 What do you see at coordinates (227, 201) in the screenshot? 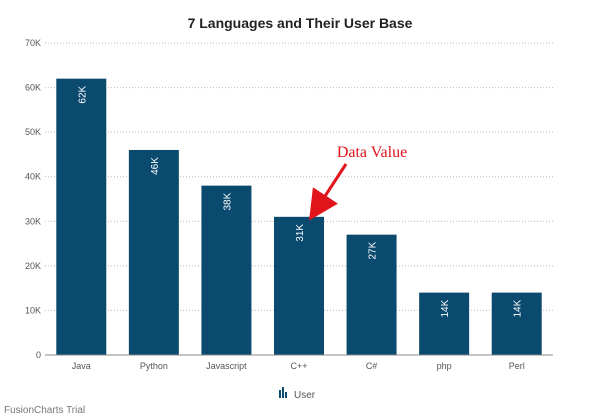
I see `bar-value-label: 38K` at bounding box center [227, 201].